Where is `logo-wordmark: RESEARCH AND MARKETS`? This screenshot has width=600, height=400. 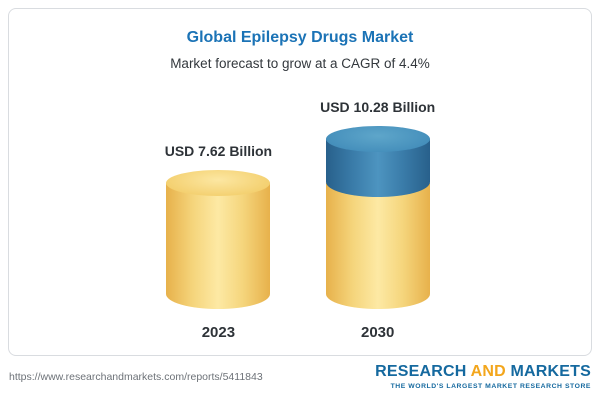
logo-wordmark: RESEARCH AND MARKETS is located at coordinates (483, 372).